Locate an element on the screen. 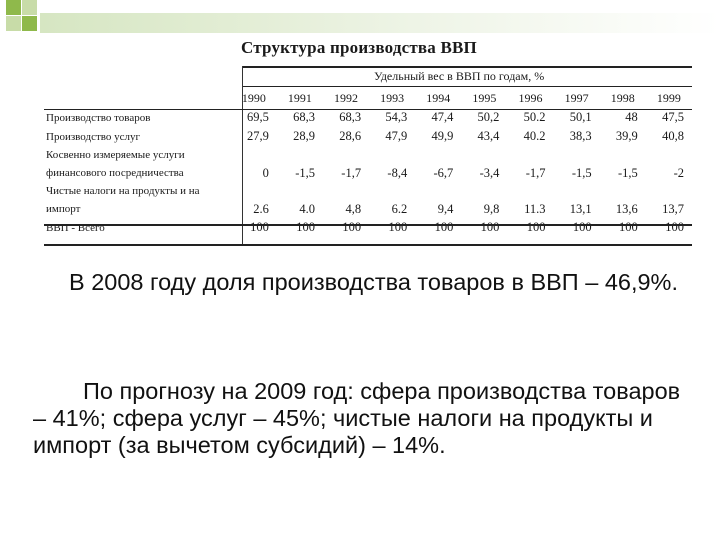  value-cell: 27,9 is located at coordinates (258, 136).